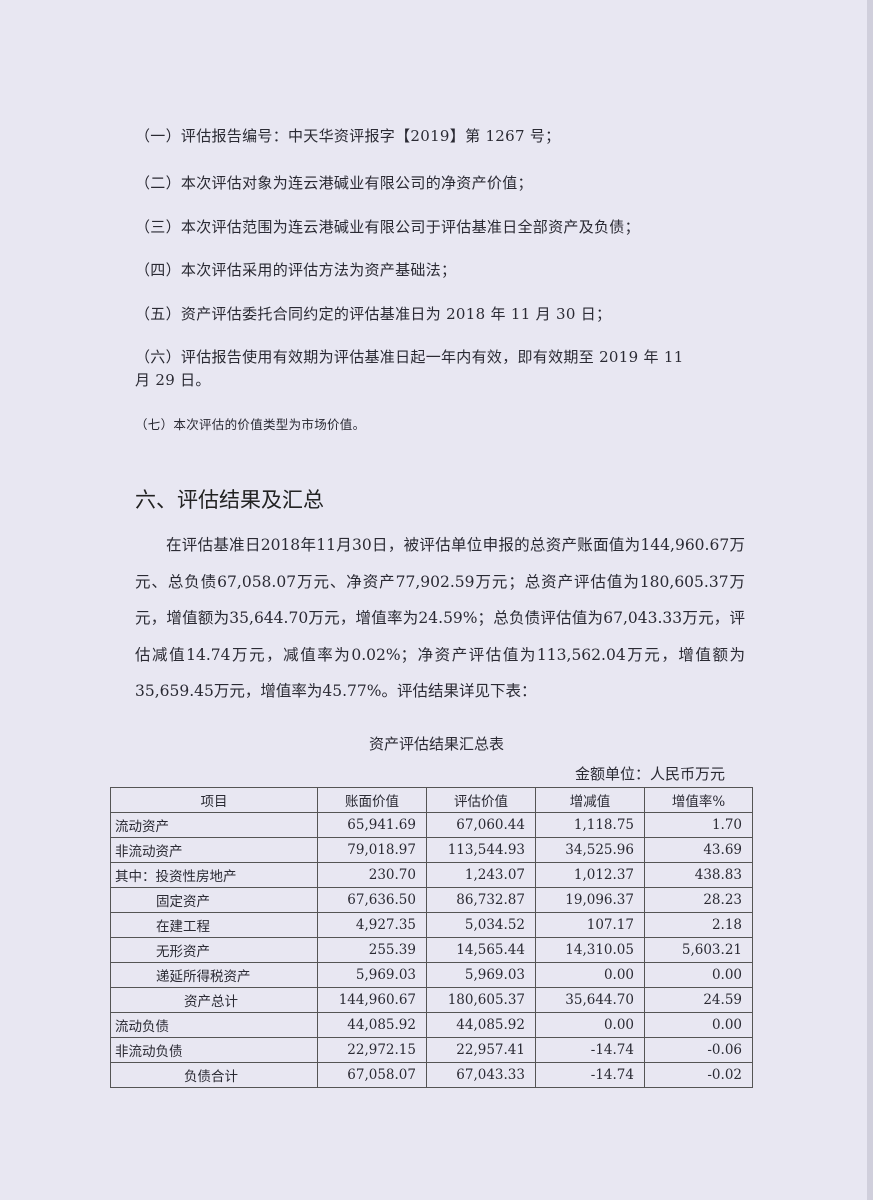 This screenshot has width=873, height=1200. Describe the element at coordinates (698, 1075) in the screenshot. I see `cell-value: -0.02` at that location.